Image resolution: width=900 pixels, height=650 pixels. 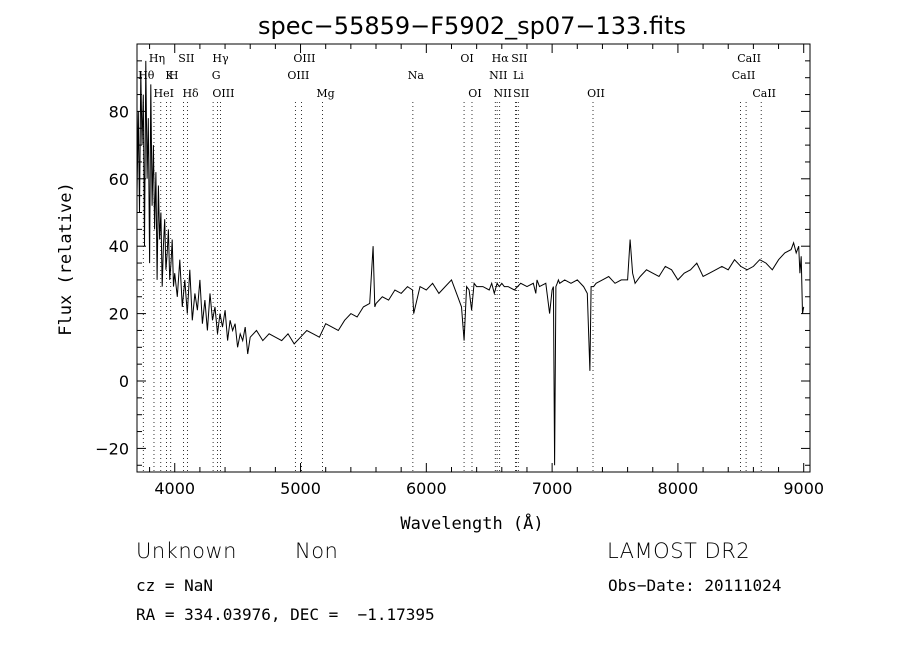 I want to click on line-label-0: Hη, so click(x=157, y=58).